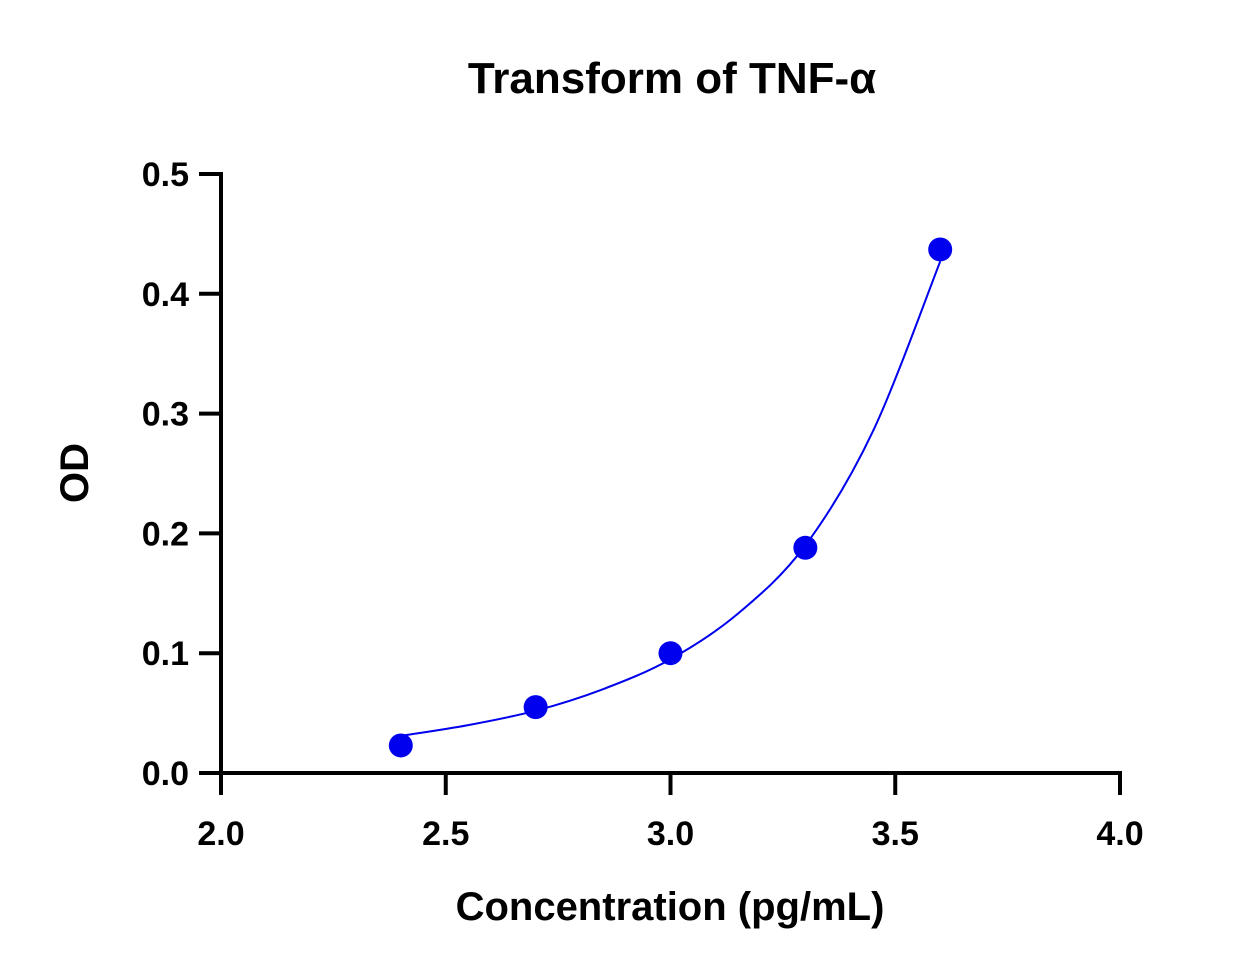 The image size is (1259, 980). What do you see at coordinates (165, 534) in the screenshot?
I see `y-tick-label: 0.2` at bounding box center [165, 534].